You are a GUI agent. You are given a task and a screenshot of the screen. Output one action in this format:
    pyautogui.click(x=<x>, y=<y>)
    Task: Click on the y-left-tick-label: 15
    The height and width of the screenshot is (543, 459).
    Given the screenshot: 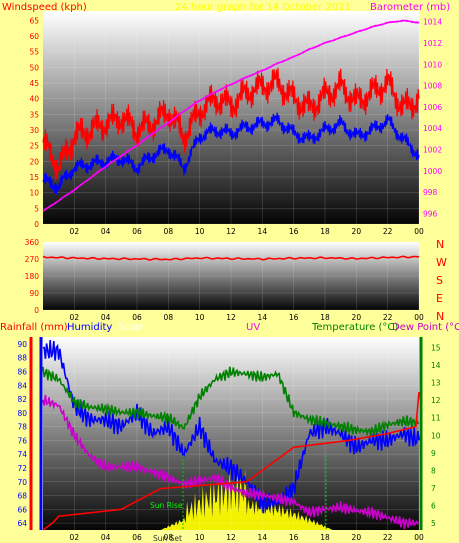 What is the action you would take?
    pyautogui.click(x=34, y=177)
    